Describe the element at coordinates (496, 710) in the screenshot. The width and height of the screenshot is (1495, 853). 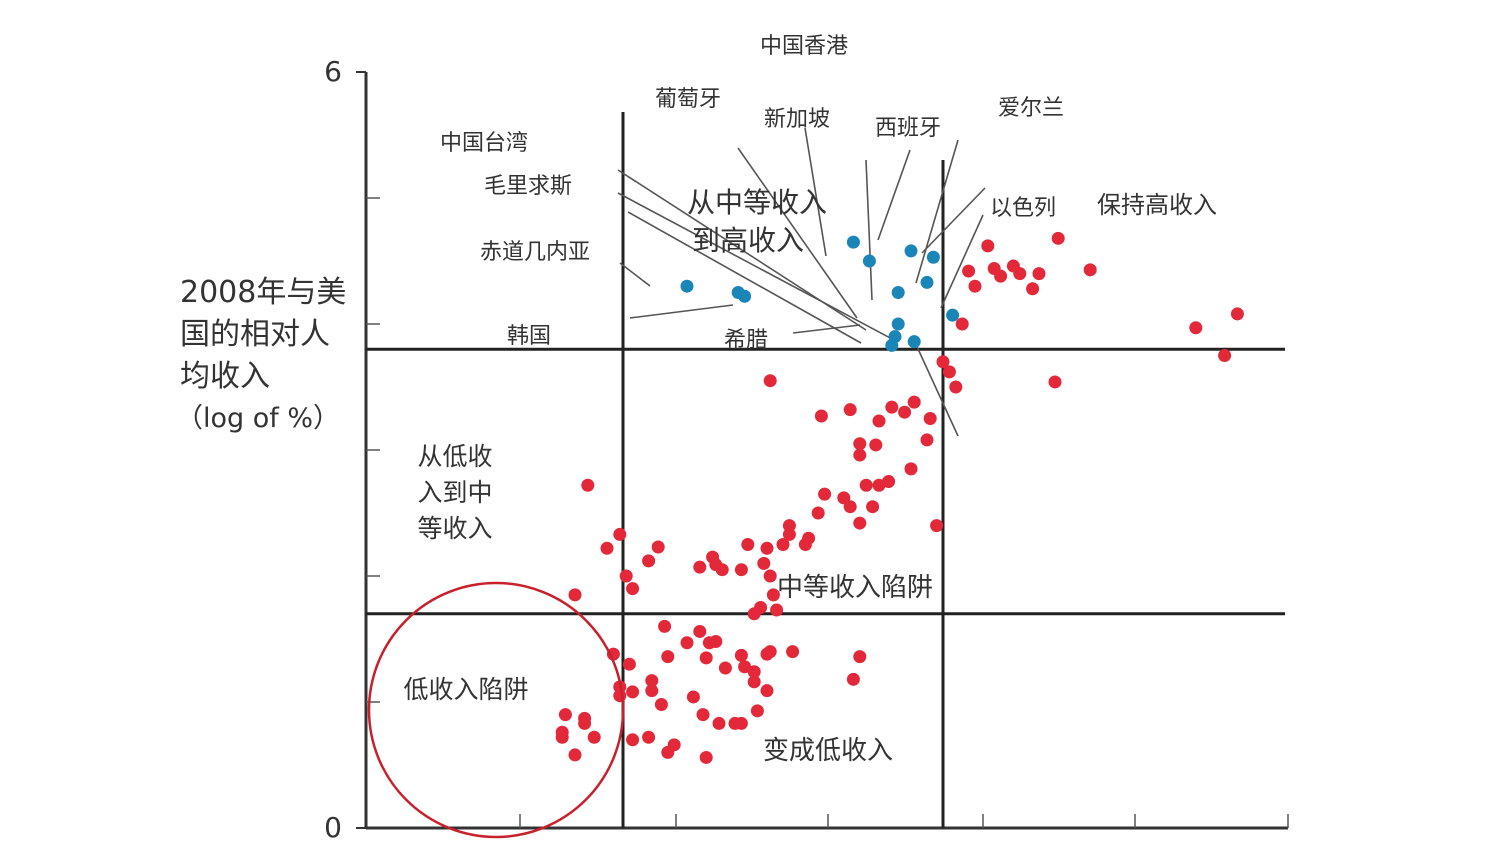
I see `low-income-trap-circle` at that location.